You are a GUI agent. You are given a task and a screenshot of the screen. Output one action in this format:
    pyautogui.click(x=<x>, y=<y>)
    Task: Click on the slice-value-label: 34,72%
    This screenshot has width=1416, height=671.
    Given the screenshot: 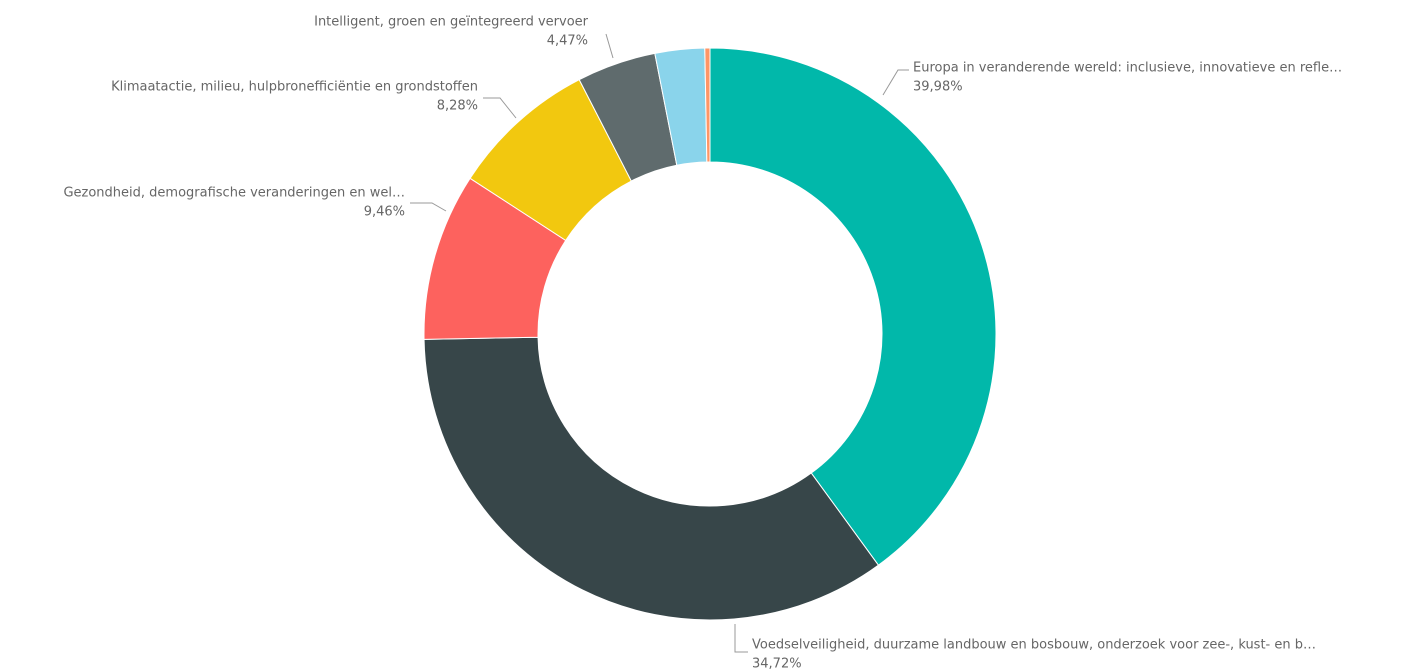 What is the action you would take?
    pyautogui.click(x=777, y=664)
    